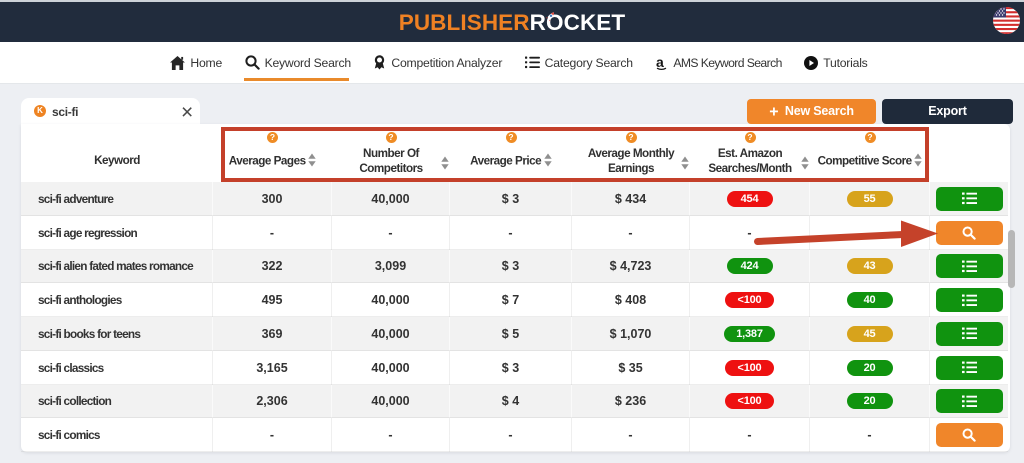 The height and width of the screenshot is (463, 1024). What do you see at coordinates (660, 62) in the screenshot?
I see `svg-text: a` at bounding box center [660, 62].